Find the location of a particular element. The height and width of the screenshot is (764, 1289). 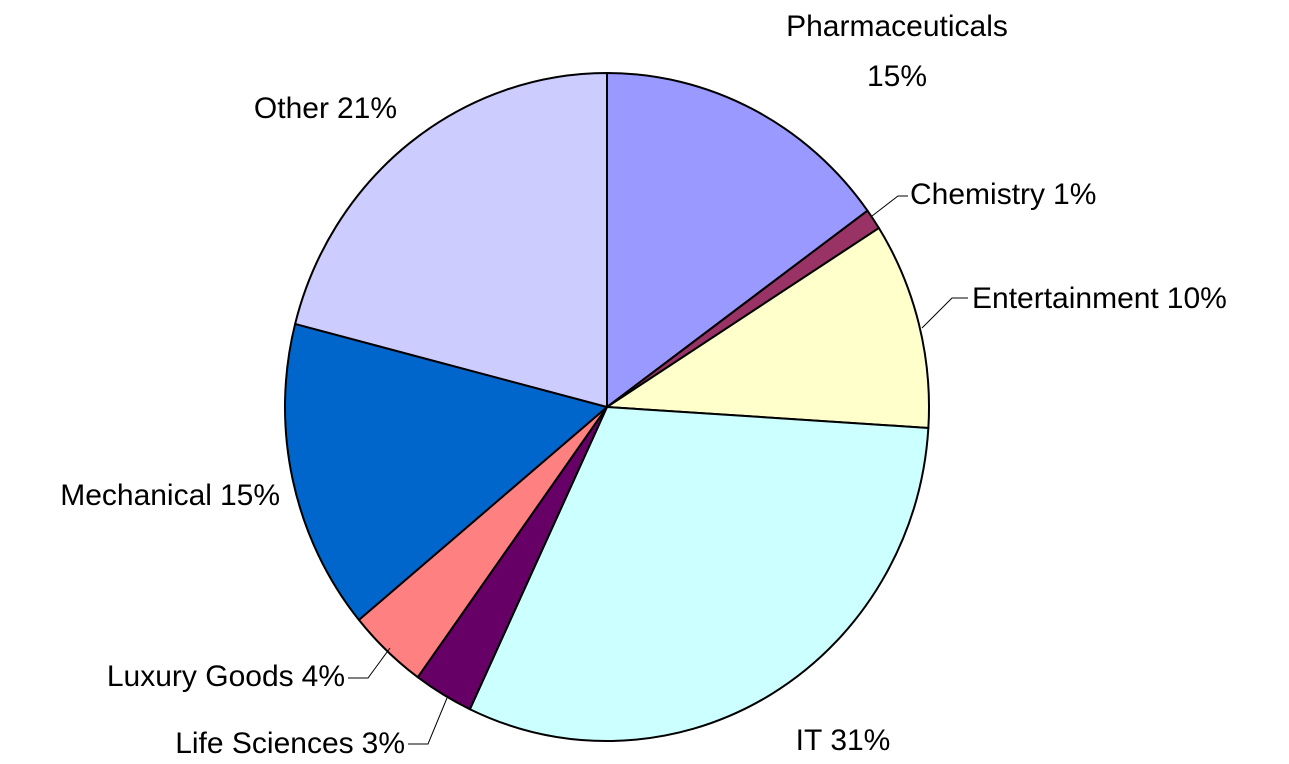

value-label: 3% is located at coordinates (383, 743).